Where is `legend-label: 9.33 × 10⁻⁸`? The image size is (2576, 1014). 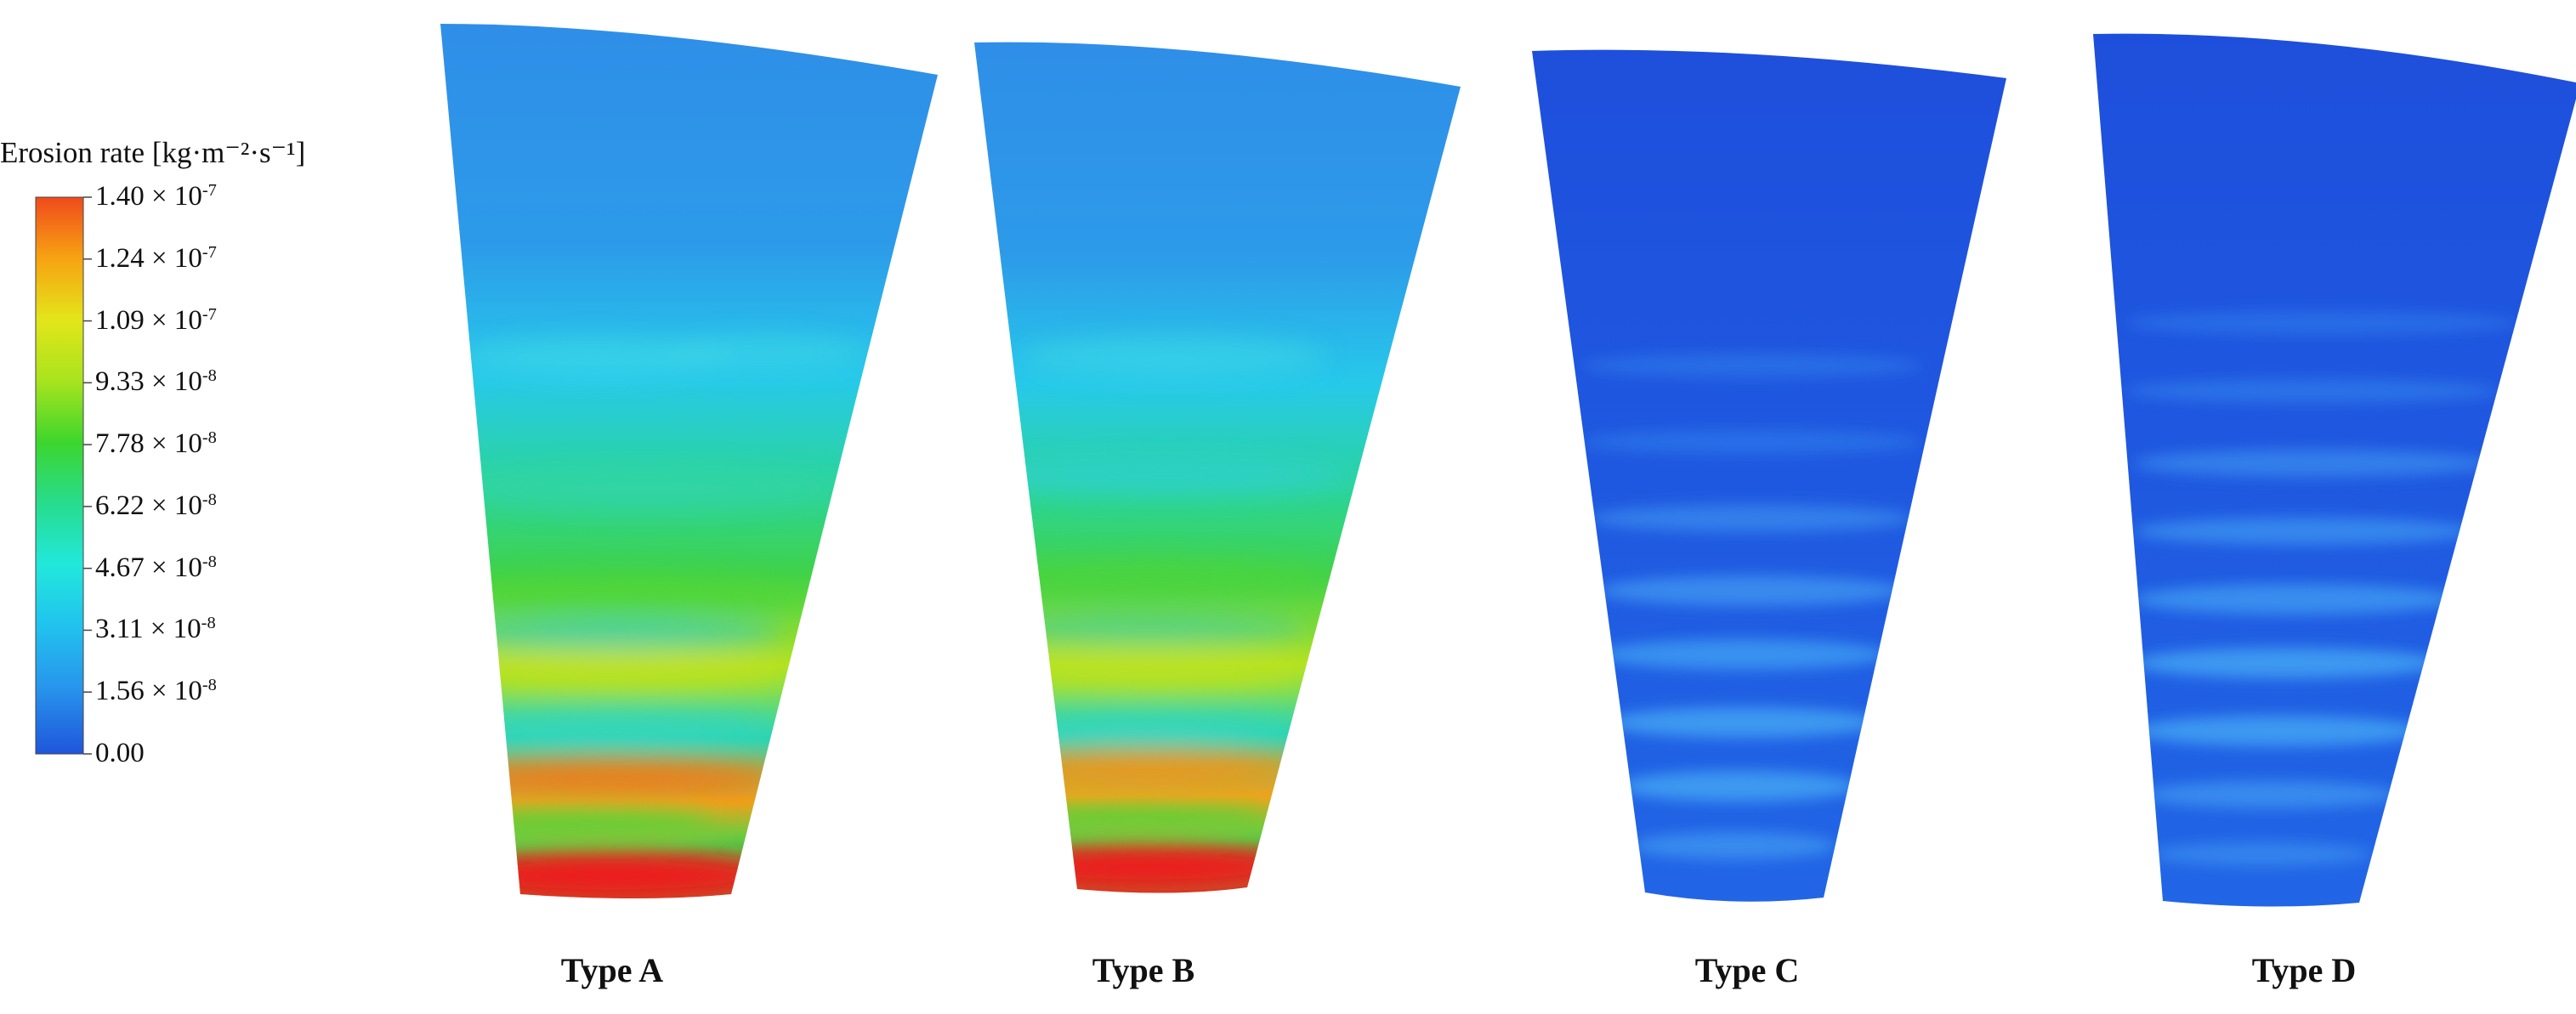
legend-label: 9.33 × 10⁻⁸ is located at coordinates (156, 382).